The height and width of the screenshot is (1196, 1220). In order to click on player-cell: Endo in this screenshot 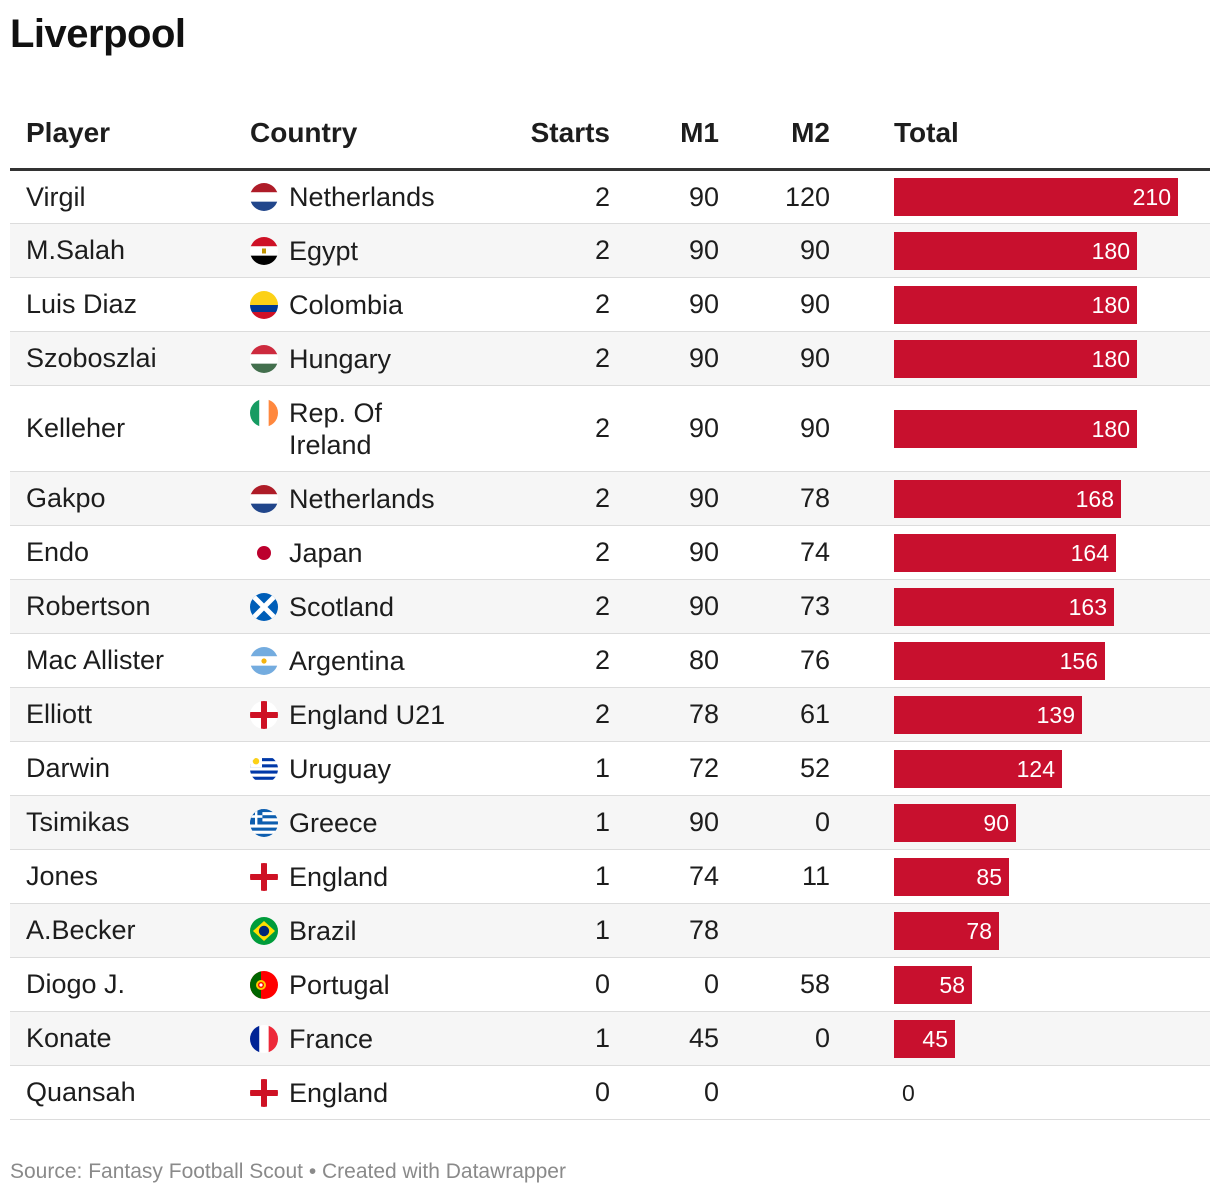, I will do `click(130, 552)`.